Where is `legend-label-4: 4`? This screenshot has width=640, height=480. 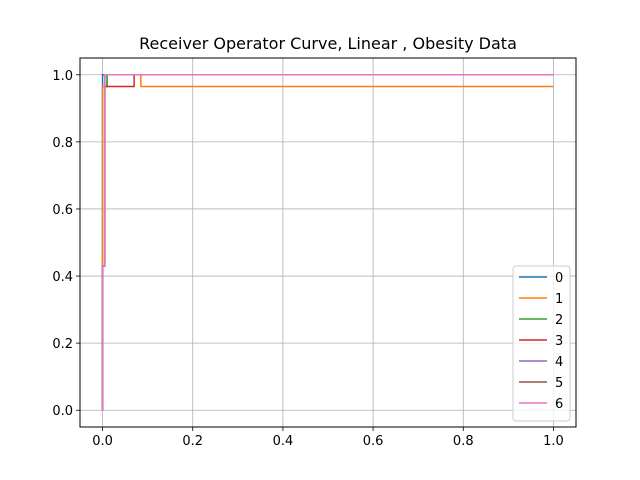
legend-label-4: 4 is located at coordinates (559, 362).